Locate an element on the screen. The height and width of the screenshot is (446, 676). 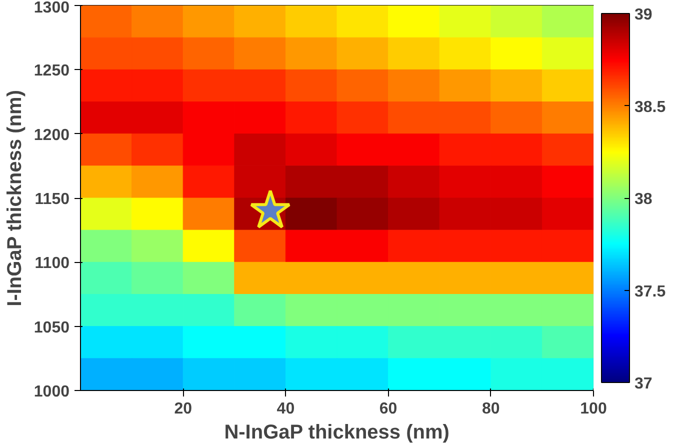
color-bar-label: 39 is located at coordinates (643, 15).